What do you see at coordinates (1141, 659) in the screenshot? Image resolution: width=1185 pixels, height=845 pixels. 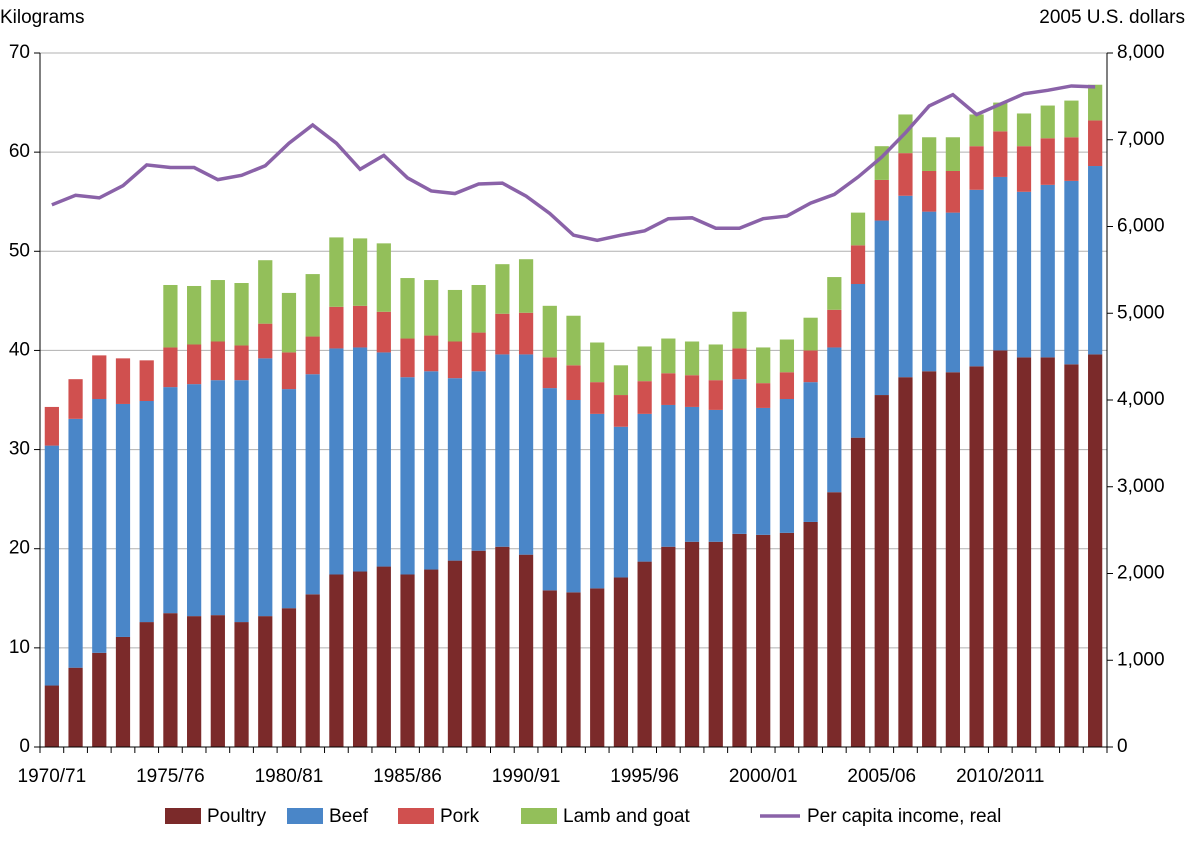 I see `y2-tick-label: 1,000` at bounding box center [1141, 659].